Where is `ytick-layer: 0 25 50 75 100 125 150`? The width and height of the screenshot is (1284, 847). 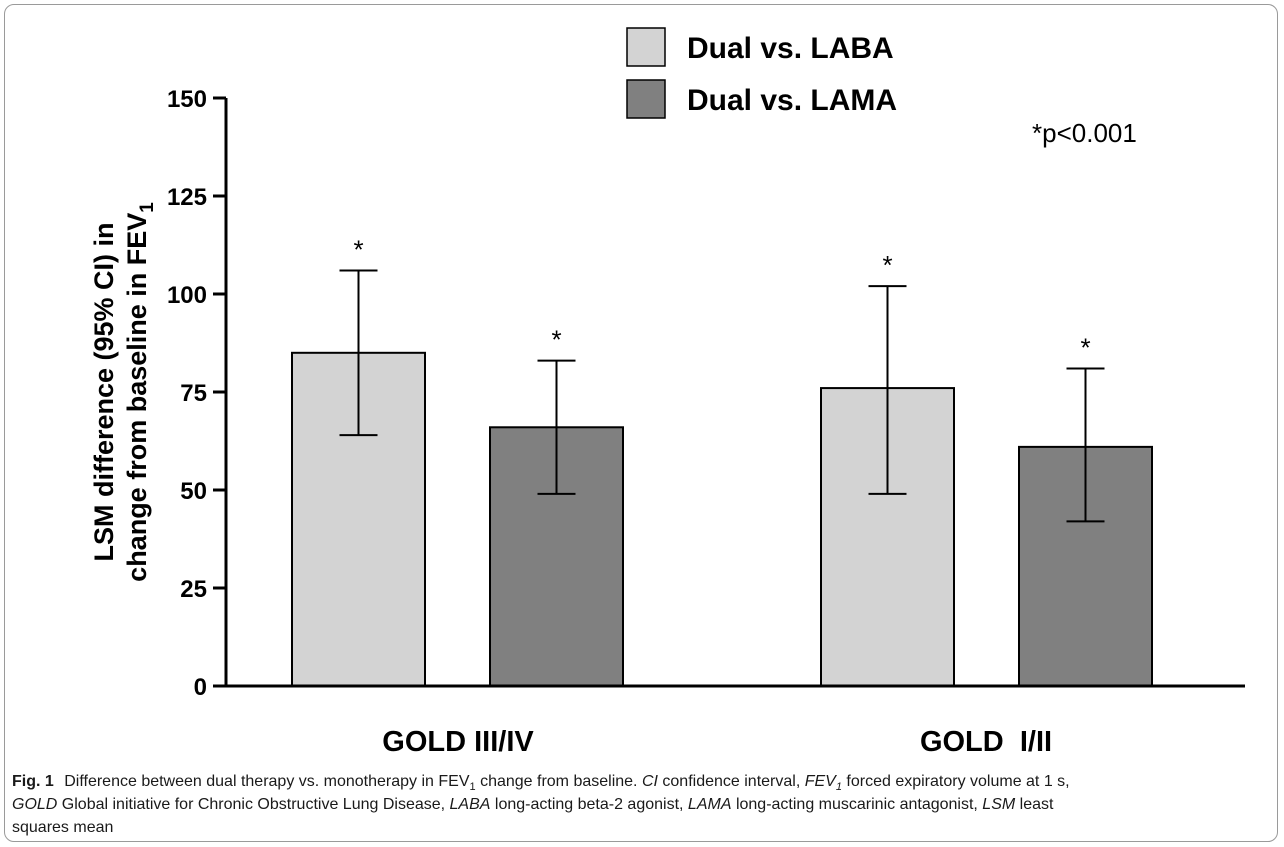
ytick-layer: 0 25 50 75 100 125 150 is located at coordinates (196, 393).